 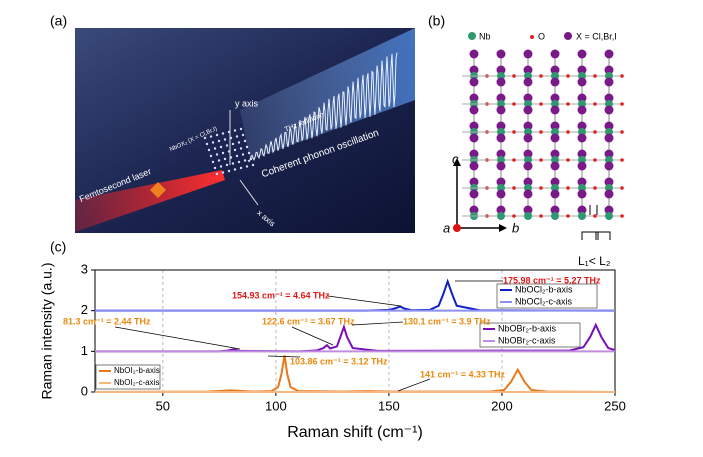 What do you see at coordinates (457, 162) in the screenshot?
I see `arrow-head` at bounding box center [457, 162].